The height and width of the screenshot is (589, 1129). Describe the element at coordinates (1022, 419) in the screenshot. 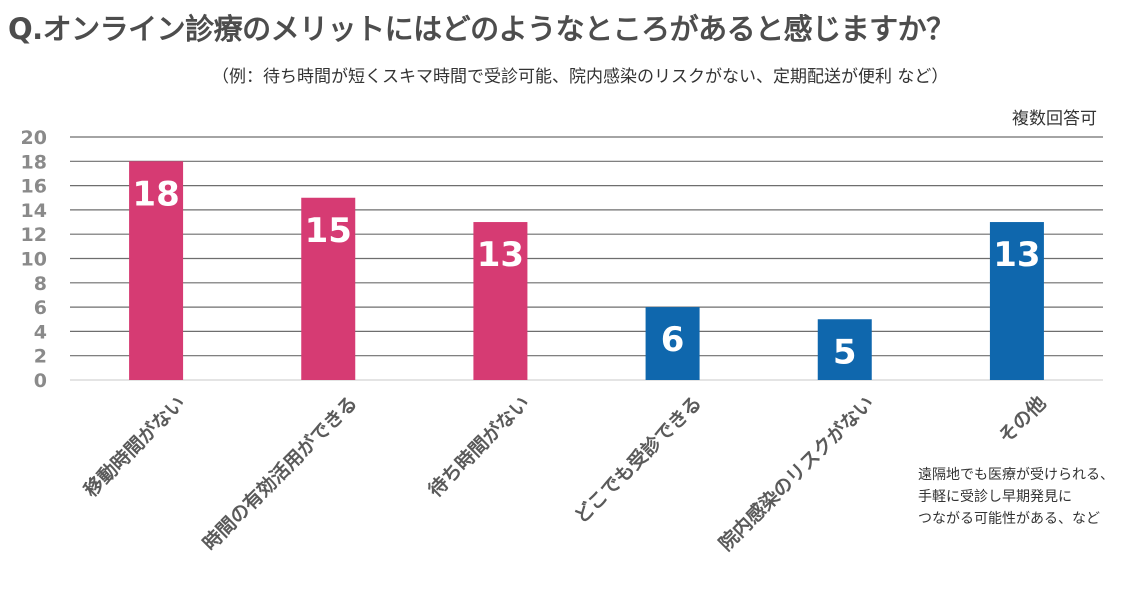

I see `category-label: その他` at that location.